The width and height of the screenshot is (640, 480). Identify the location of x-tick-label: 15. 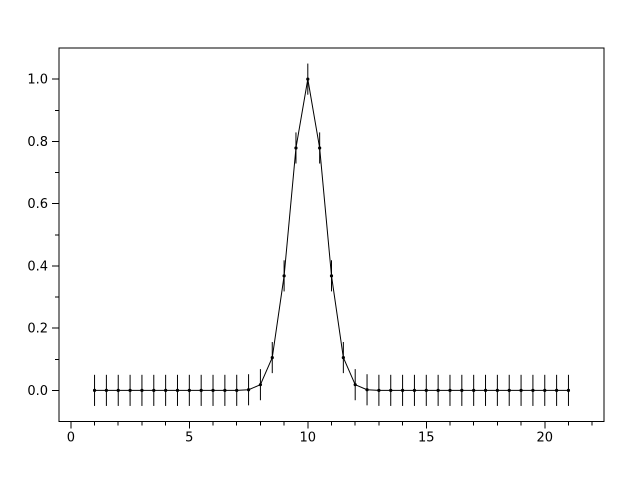
(426, 437).